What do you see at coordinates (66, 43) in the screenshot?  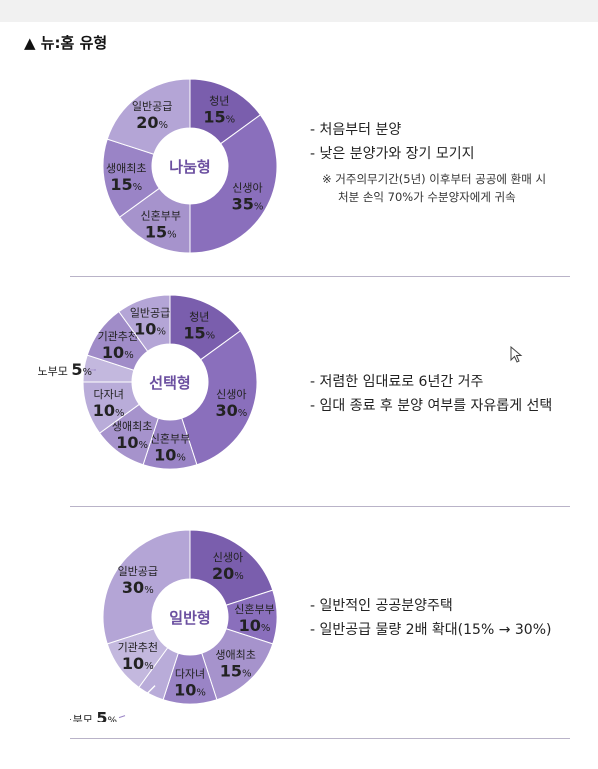 I see `page-title: ▲ 뉴:홈 유형` at bounding box center [66, 43].